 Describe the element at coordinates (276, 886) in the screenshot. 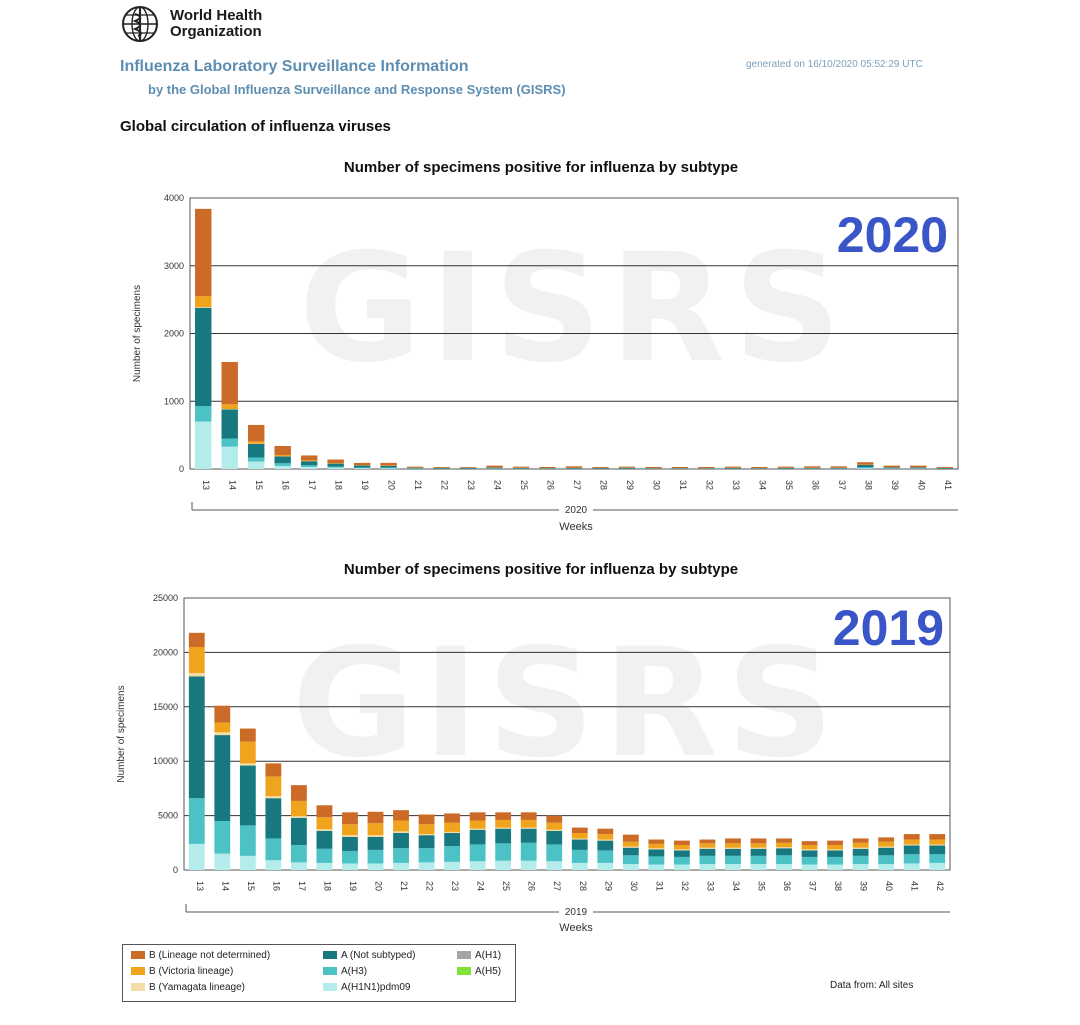

I see `x-tick-label: 16` at that location.